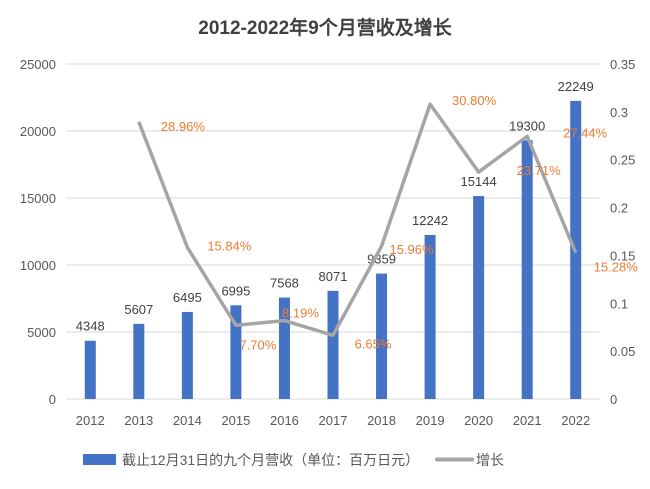  What do you see at coordinates (270, 460) in the screenshot?
I see `legend-label-bar: 截止12月31日的九个月营收（单位：百万日元）` at bounding box center [270, 460].